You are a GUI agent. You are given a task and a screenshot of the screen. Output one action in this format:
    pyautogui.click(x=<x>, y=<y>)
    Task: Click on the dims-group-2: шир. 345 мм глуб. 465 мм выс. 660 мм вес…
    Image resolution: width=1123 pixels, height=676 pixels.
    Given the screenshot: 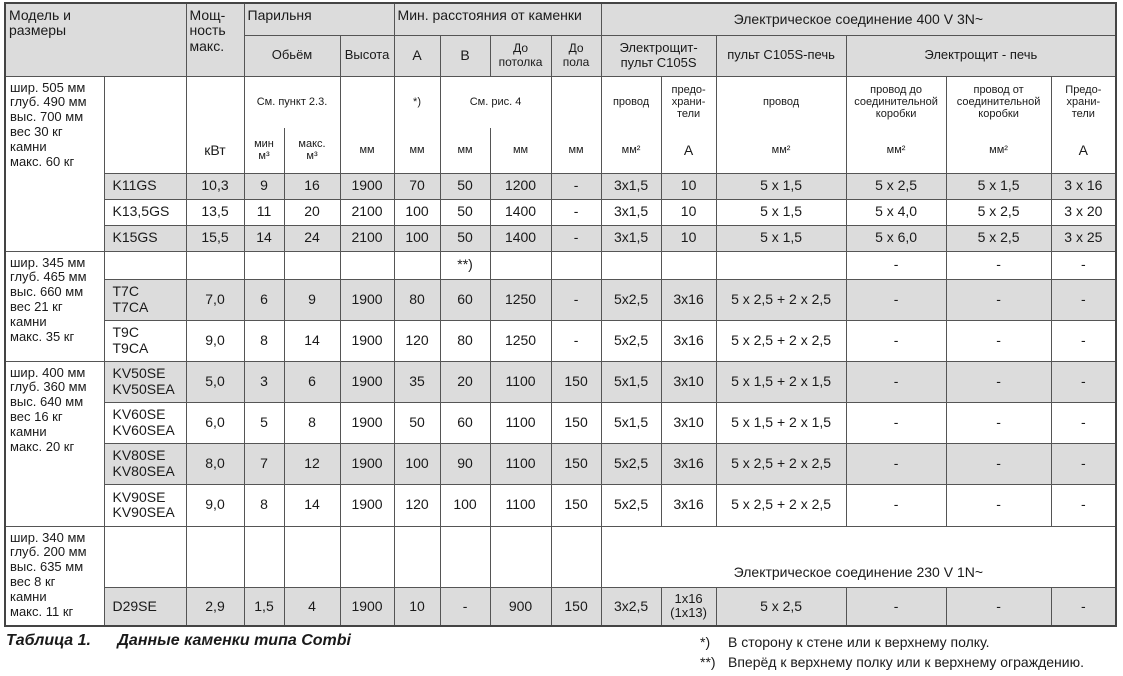 What is the action you would take?
    pyautogui.click(x=54, y=306)
    